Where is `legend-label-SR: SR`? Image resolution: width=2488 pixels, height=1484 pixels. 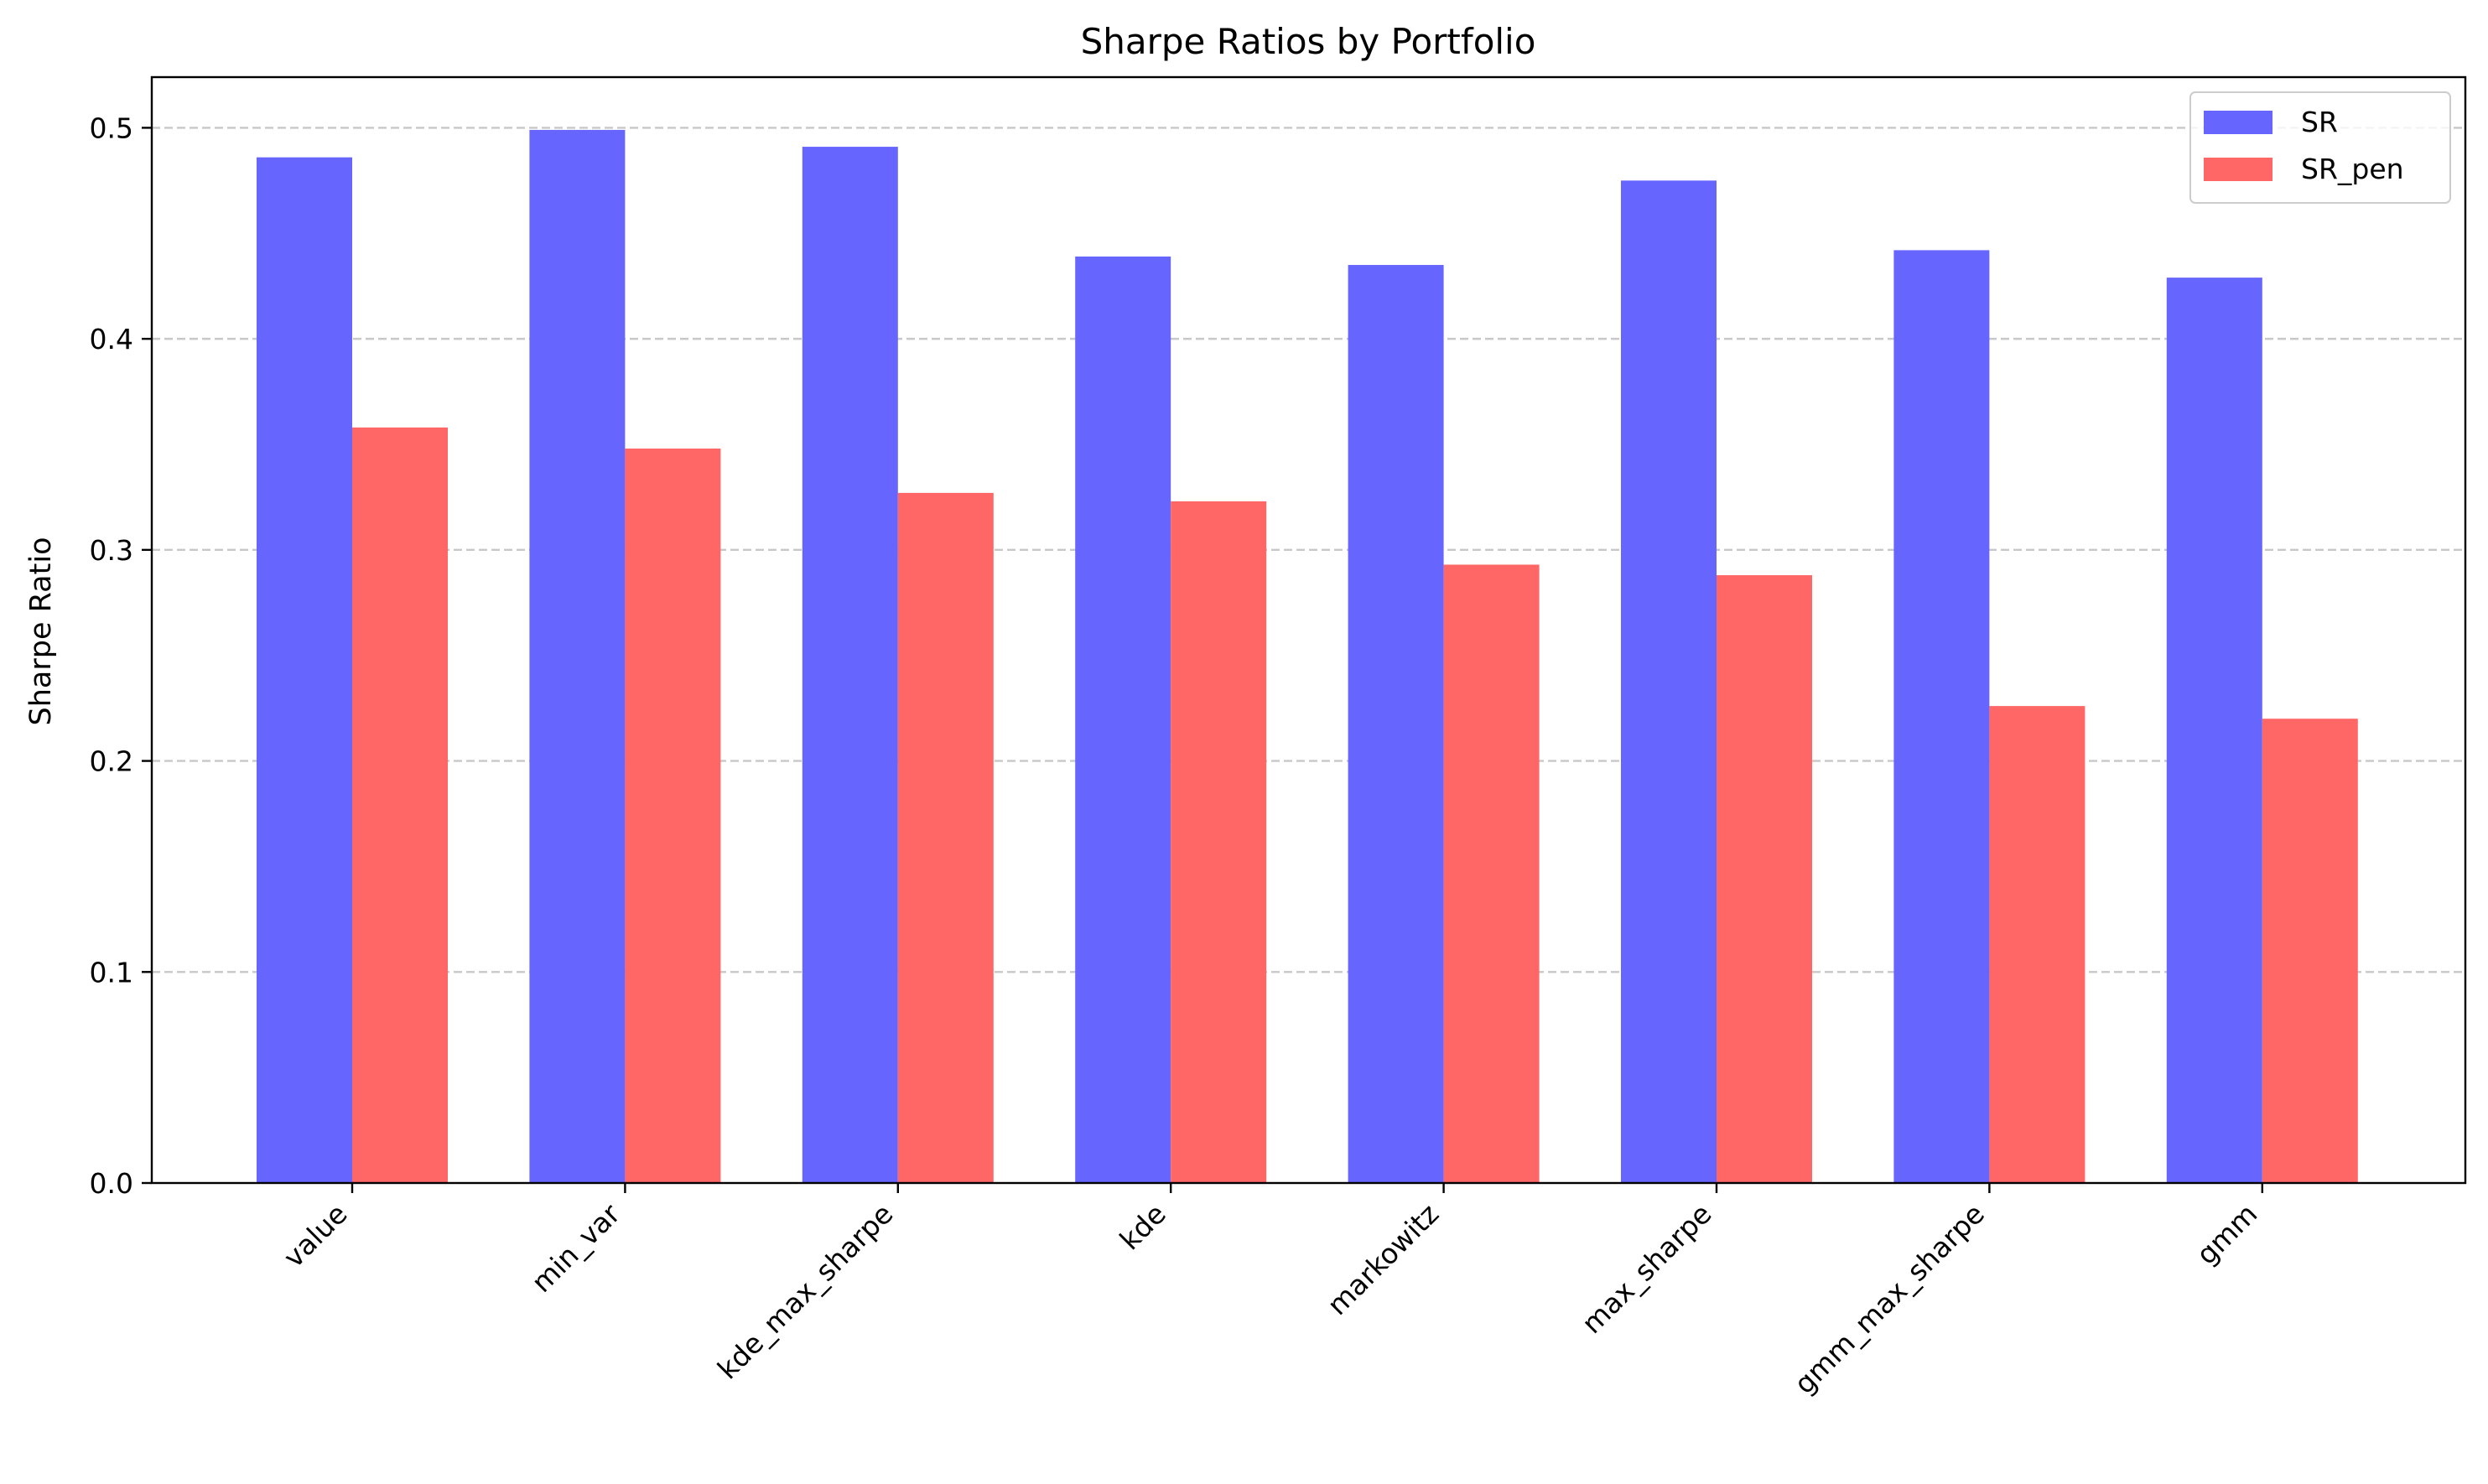
legend-label-SR: SR is located at coordinates (2319, 122).